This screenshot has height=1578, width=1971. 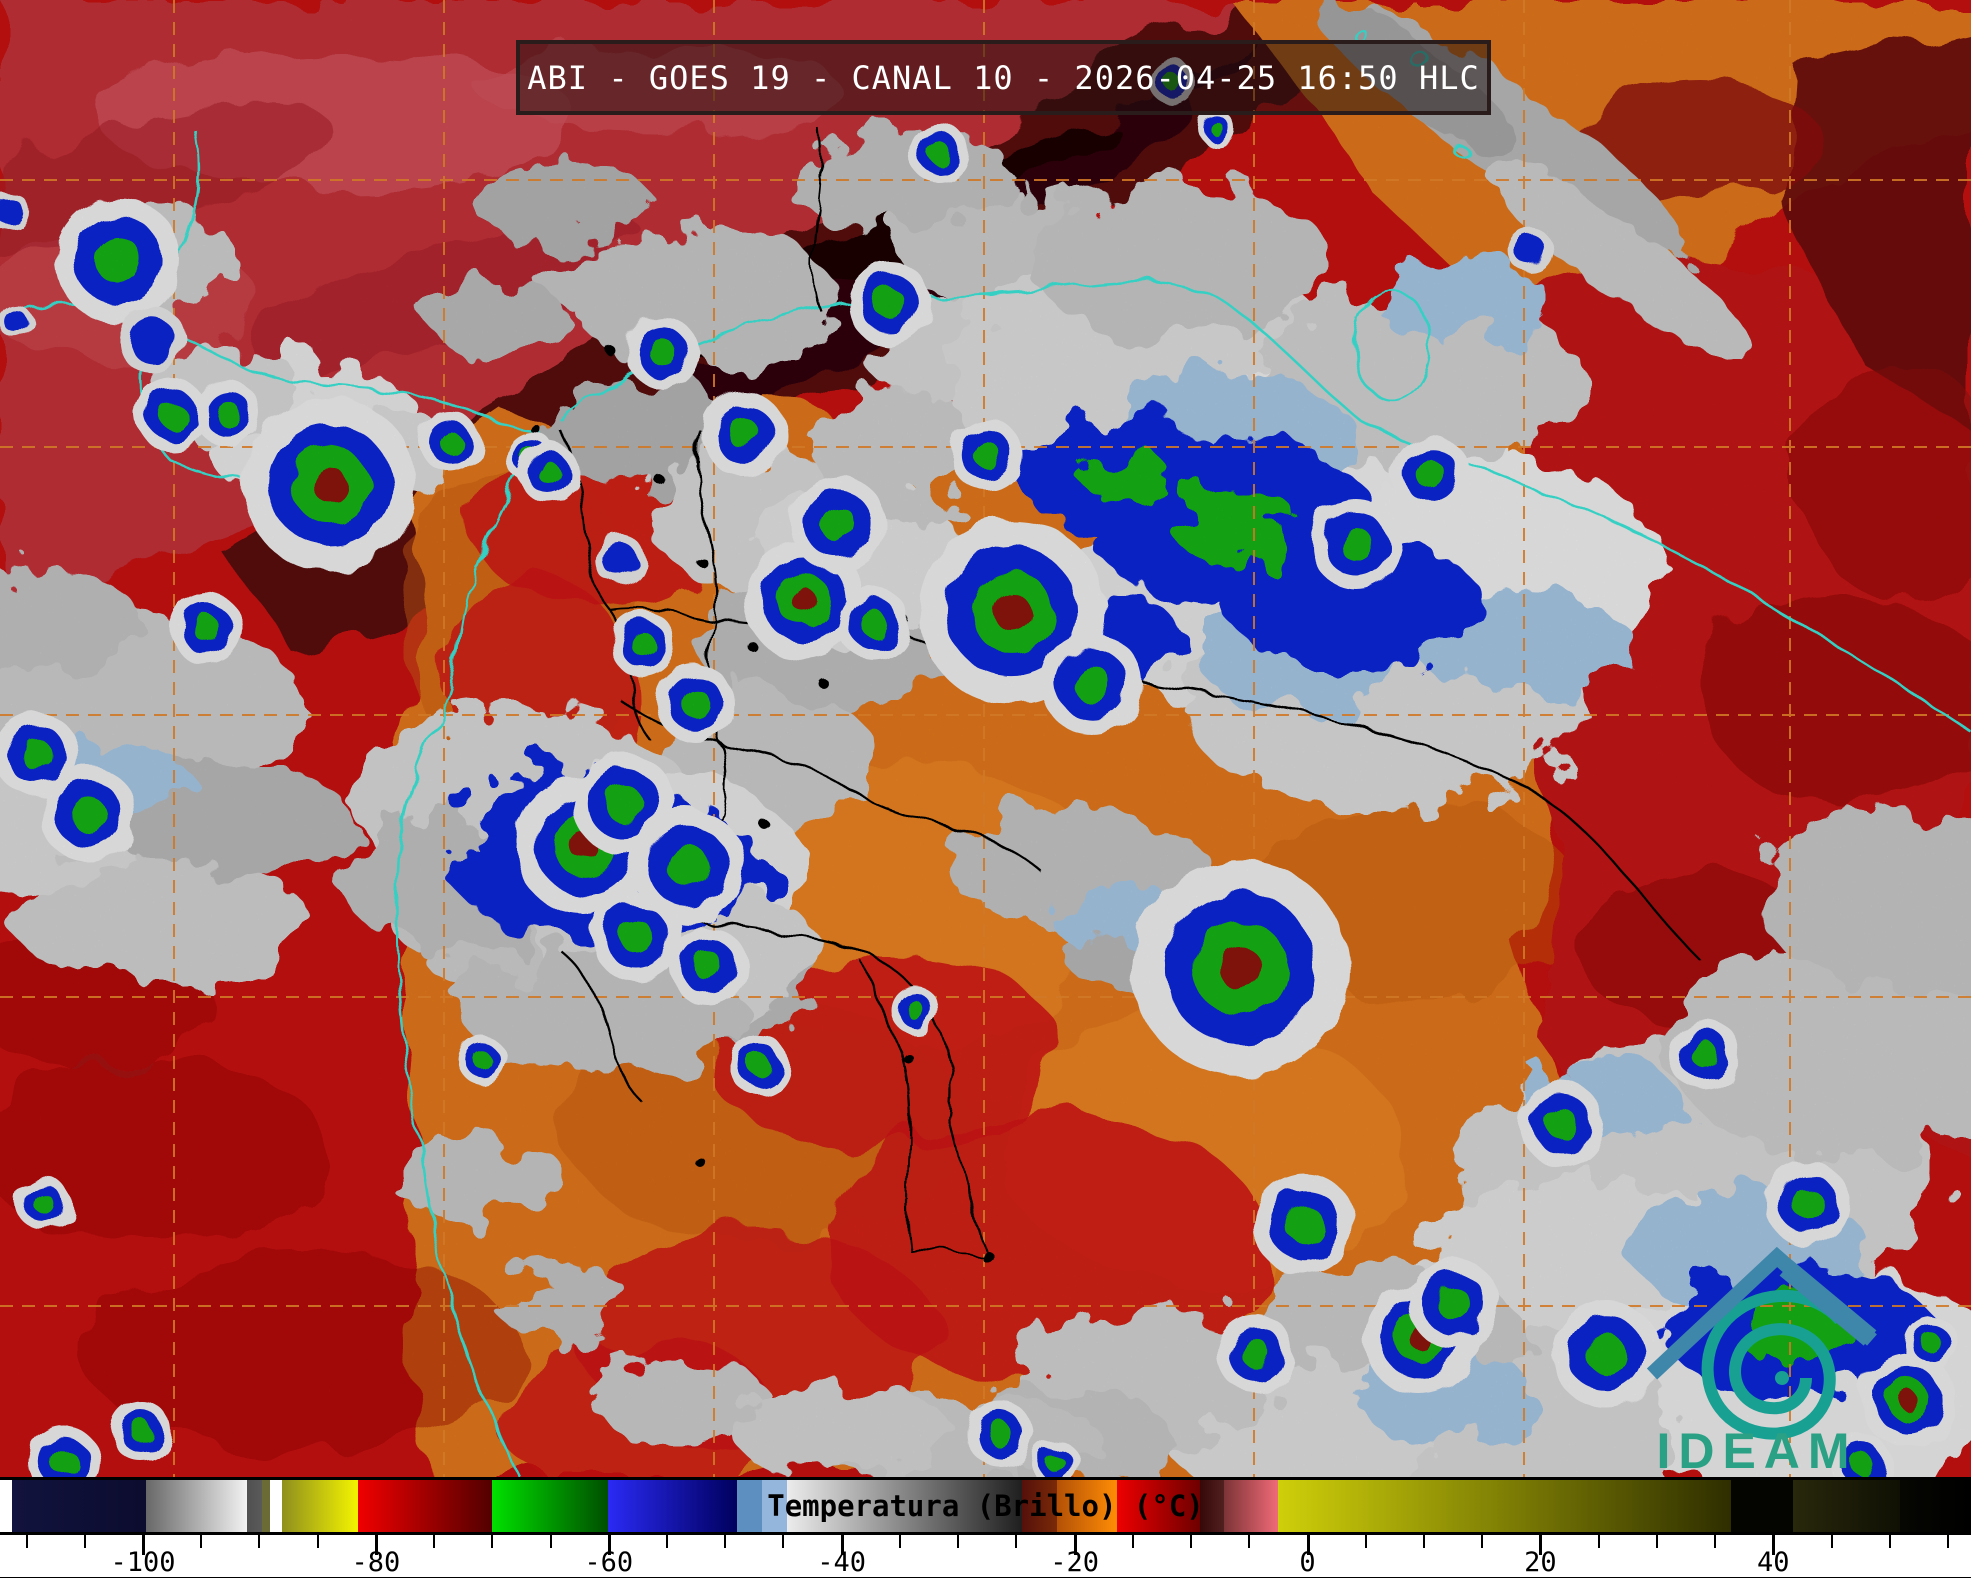 What do you see at coordinates (1540, 1562) in the screenshot?
I see `tick-label: 20` at bounding box center [1540, 1562].